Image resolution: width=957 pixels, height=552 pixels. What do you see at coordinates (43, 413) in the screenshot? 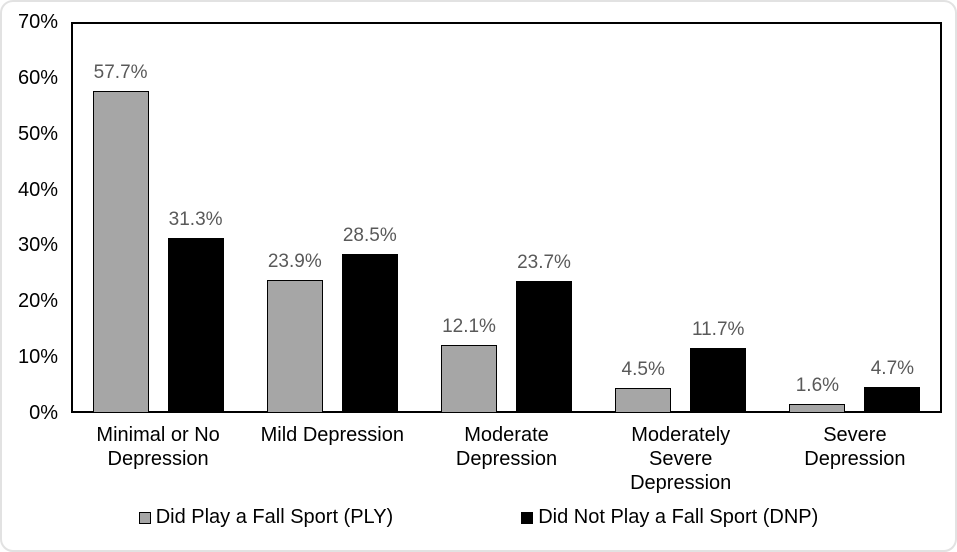
I see `y-axis-tick-label: 0%` at bounding box center [43, 413].